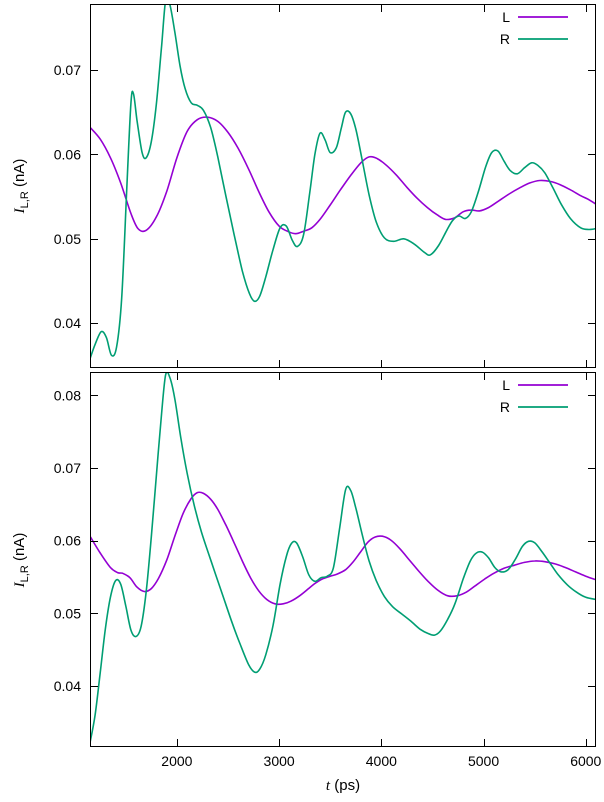  I want to click on x-tick-label: 2000, so click(176, 761).